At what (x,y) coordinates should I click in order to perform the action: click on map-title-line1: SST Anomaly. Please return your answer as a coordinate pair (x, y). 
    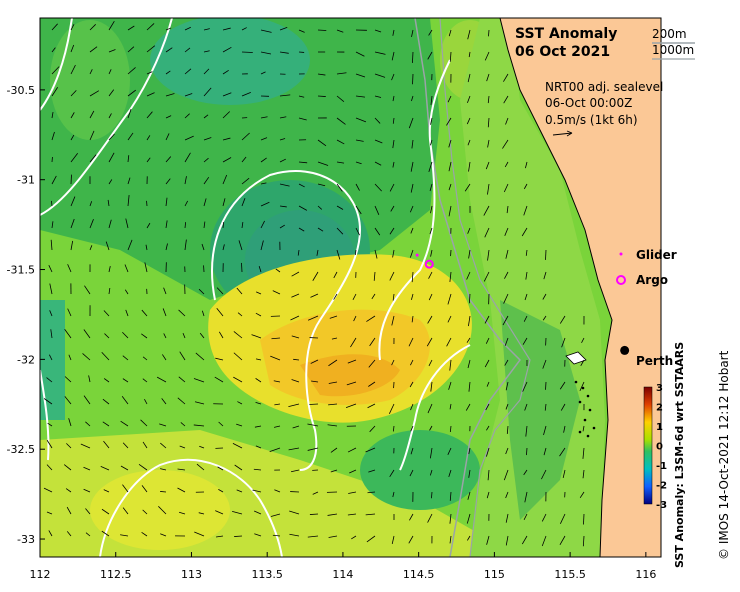
    Looking at the image, I should click on (566, 34).